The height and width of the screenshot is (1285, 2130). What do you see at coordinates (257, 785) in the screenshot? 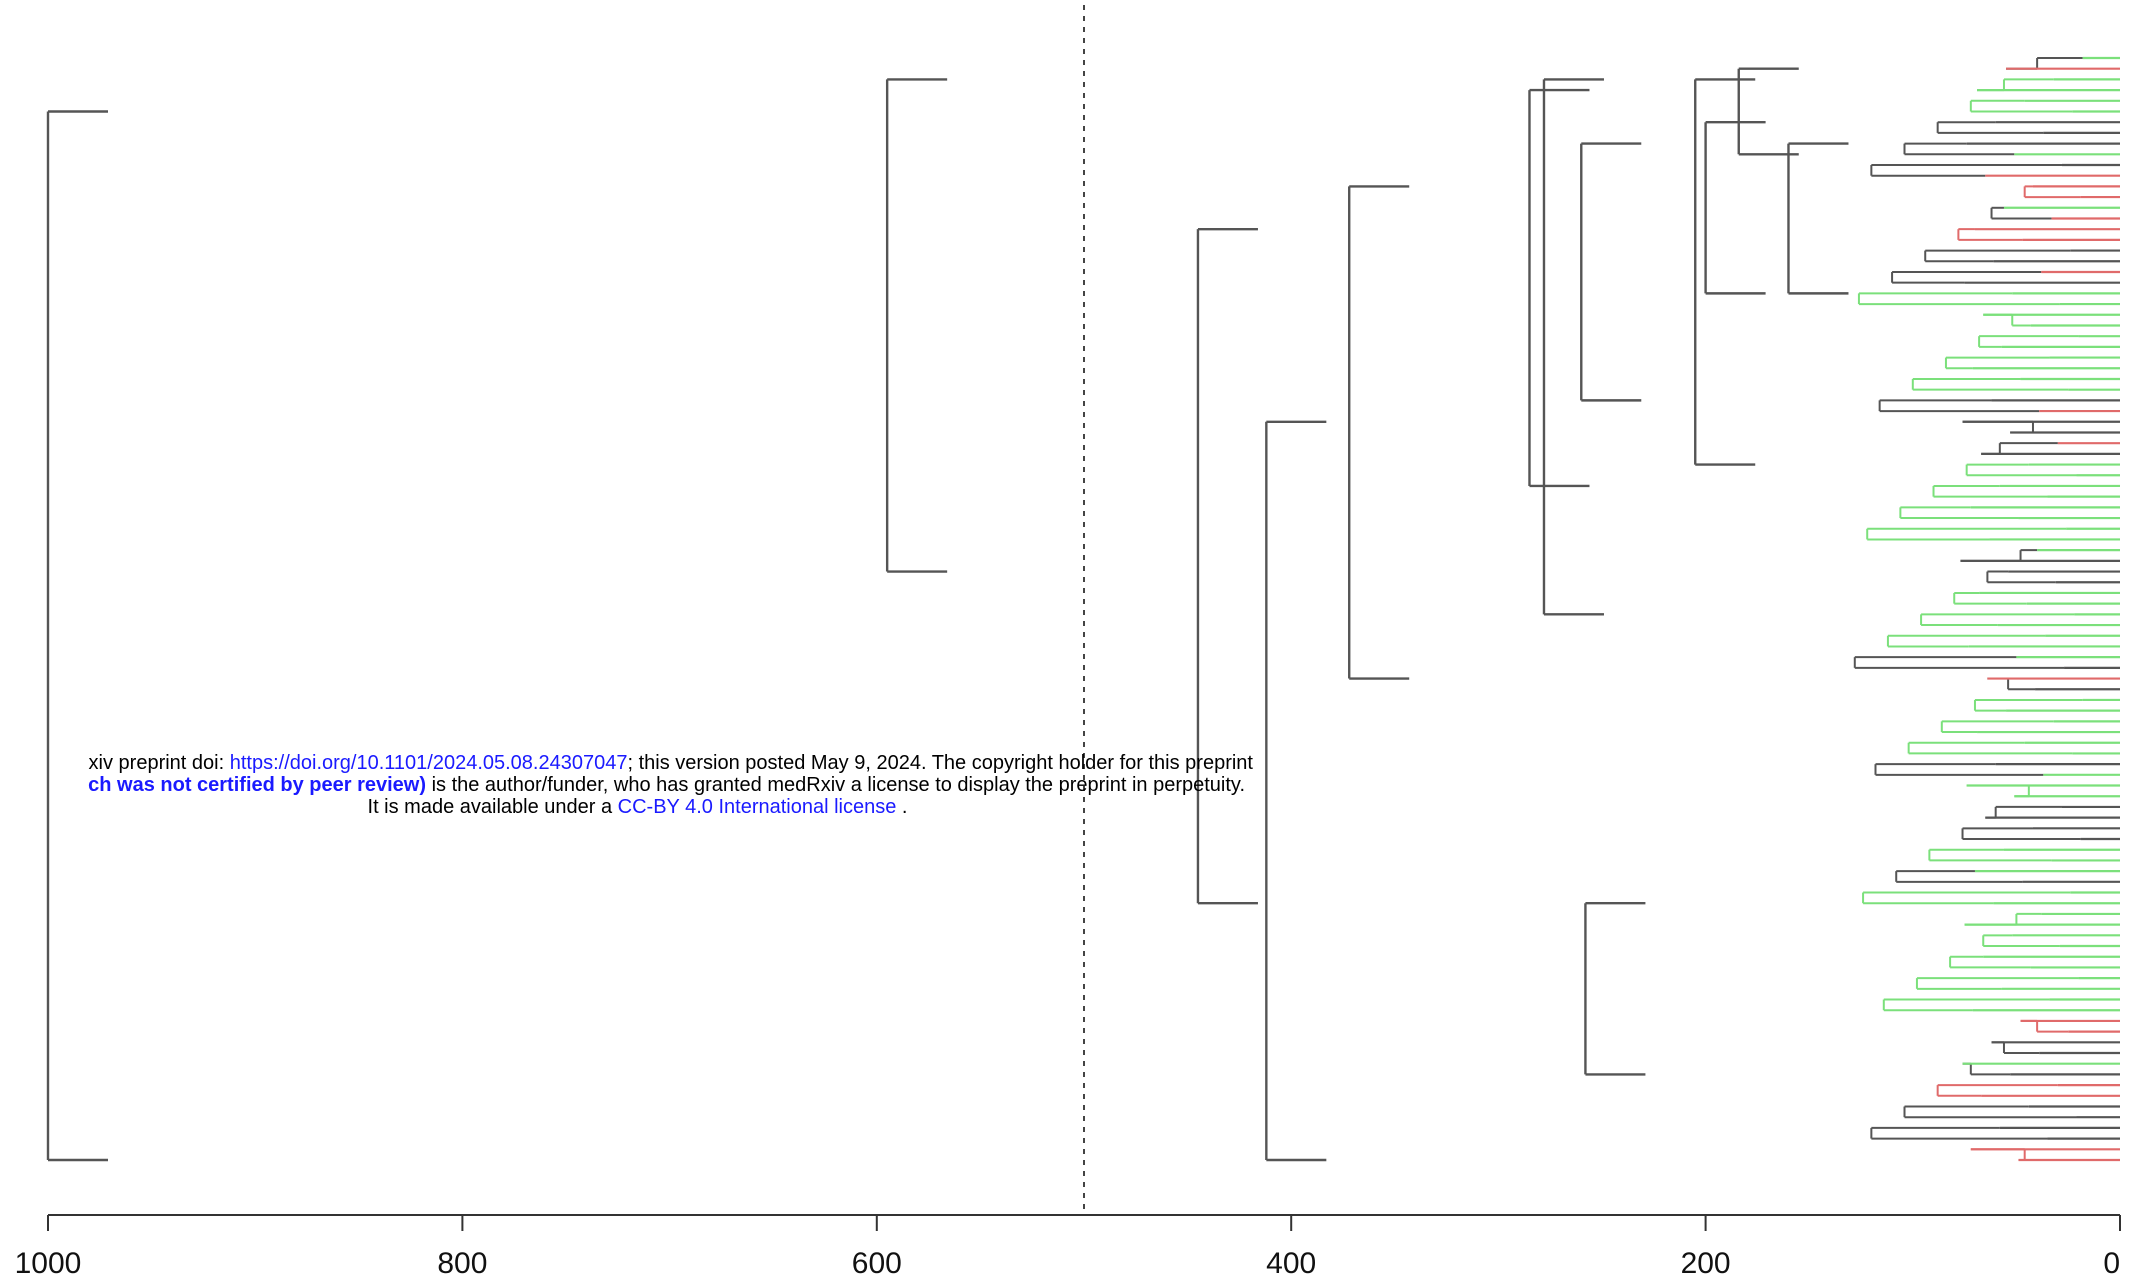
I see `notice-review-bold: ch was not certified by peer review)` at bounding box center [257, 785].